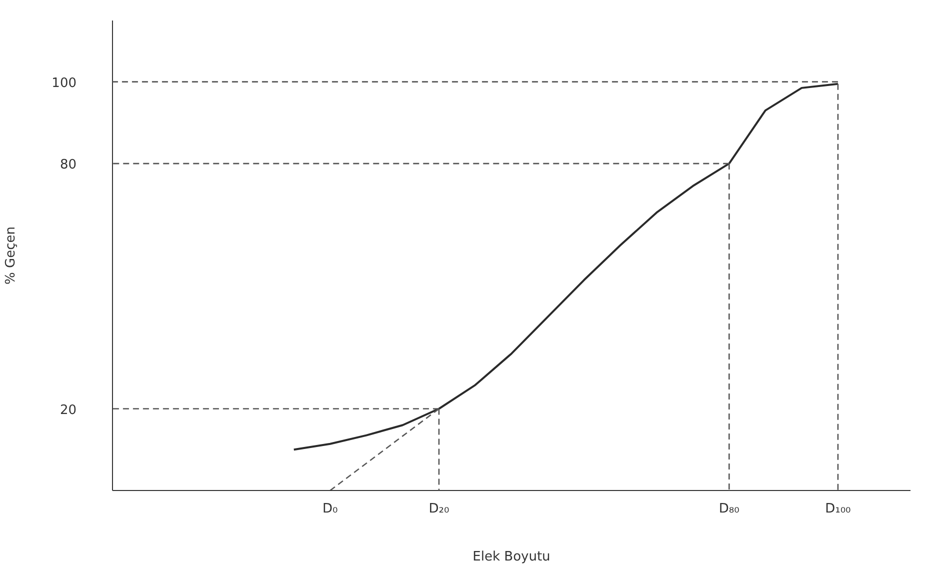  Describe the element at coordinates (68, 410) in the screenshot. I see `y-tick-label: 20` at that location.